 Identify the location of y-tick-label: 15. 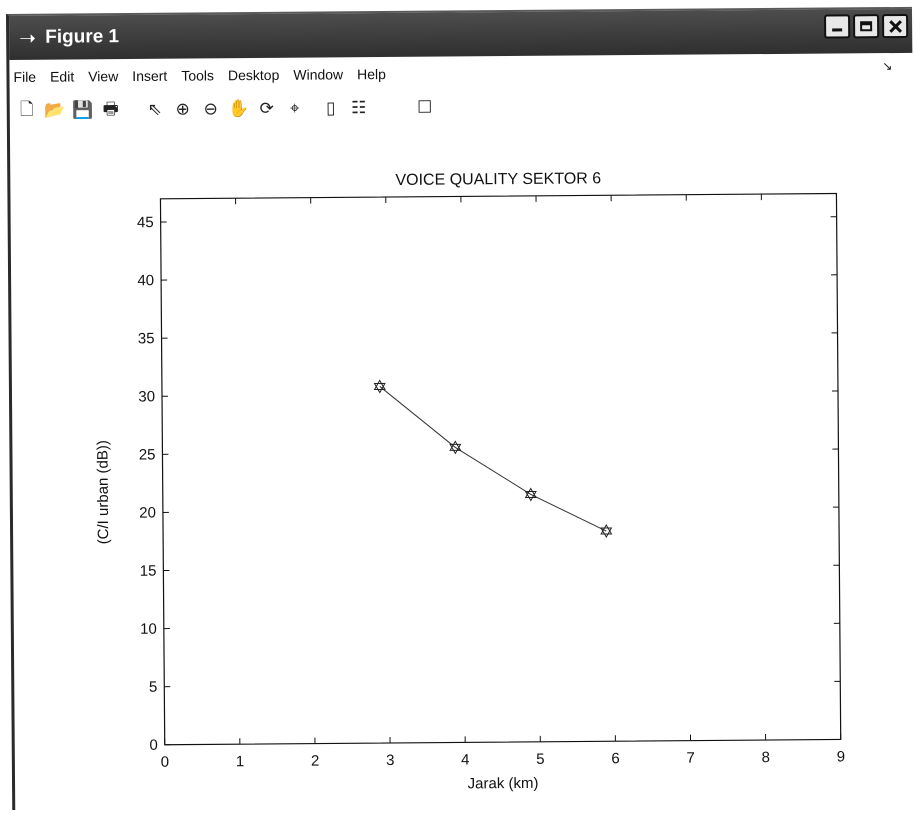
(148, 571).